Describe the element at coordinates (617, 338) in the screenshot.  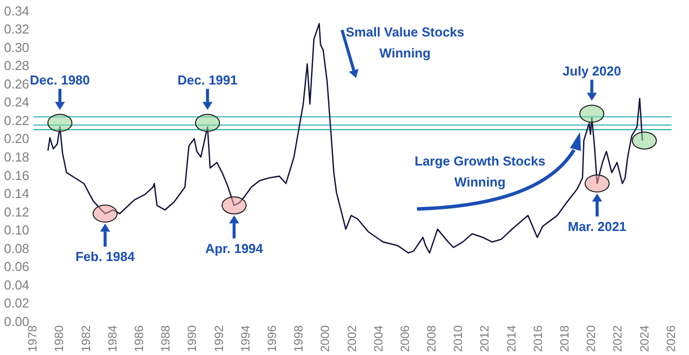
I see `x-tick-label: 2022` at that location.